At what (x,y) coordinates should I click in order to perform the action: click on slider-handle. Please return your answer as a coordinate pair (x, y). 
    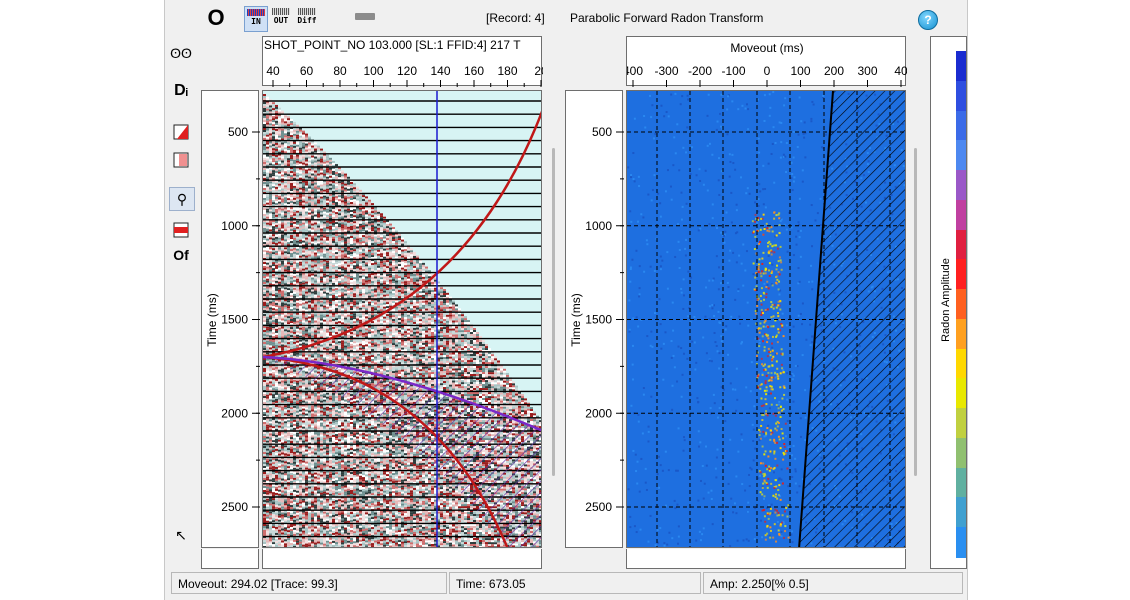
    Looking at the image, I should click on (365, 16).